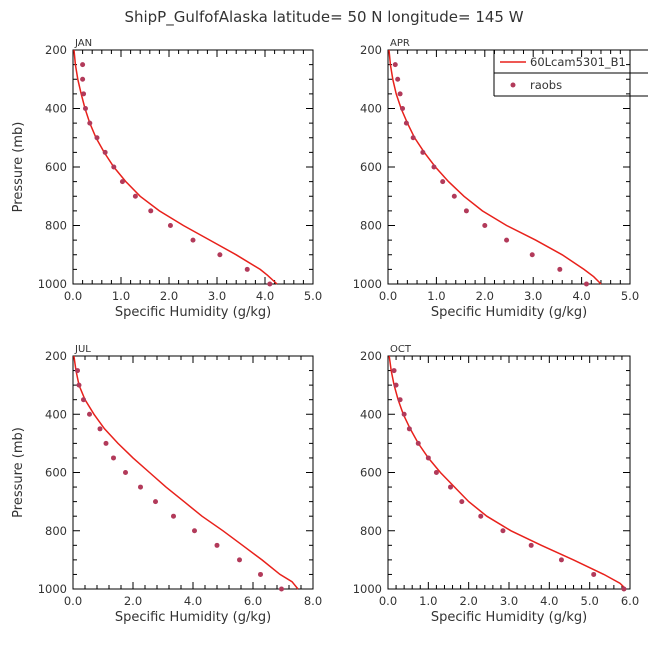 The height and width of the screenshot is (649, 648). Describe the element at coordinates (546, 85) in the screenshot. I see `legend-entry-raobs: raobs` at that location.